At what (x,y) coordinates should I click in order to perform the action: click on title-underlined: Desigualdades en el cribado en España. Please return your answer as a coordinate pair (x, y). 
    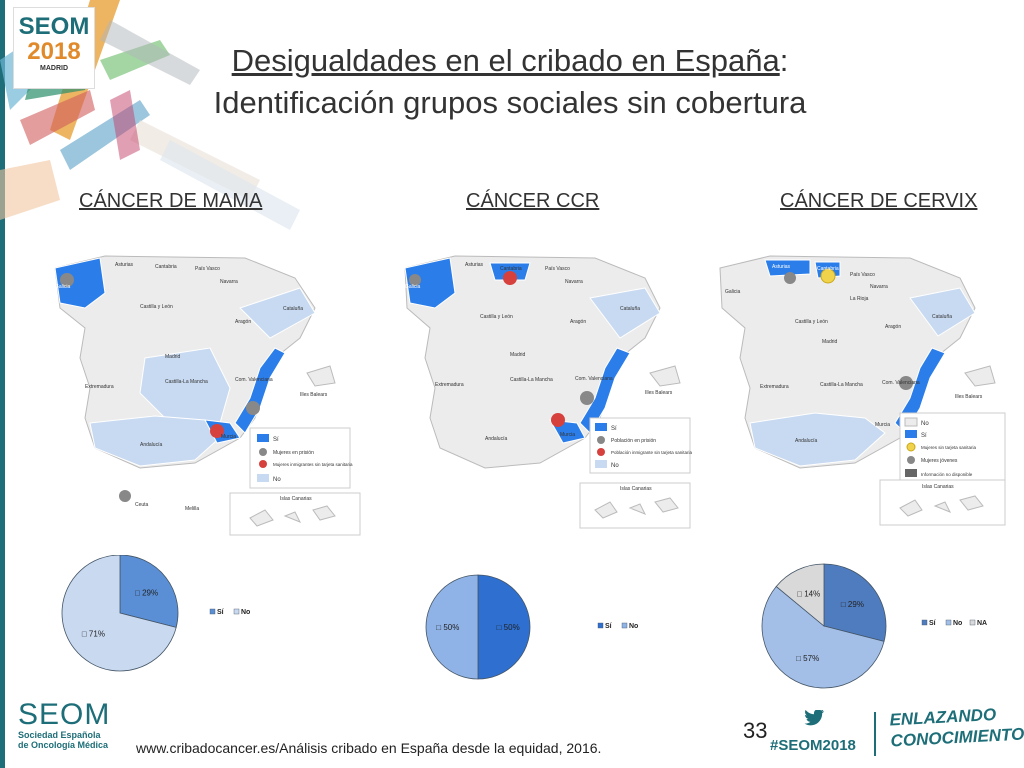
    Looking at the image, I should click on (505, 60).